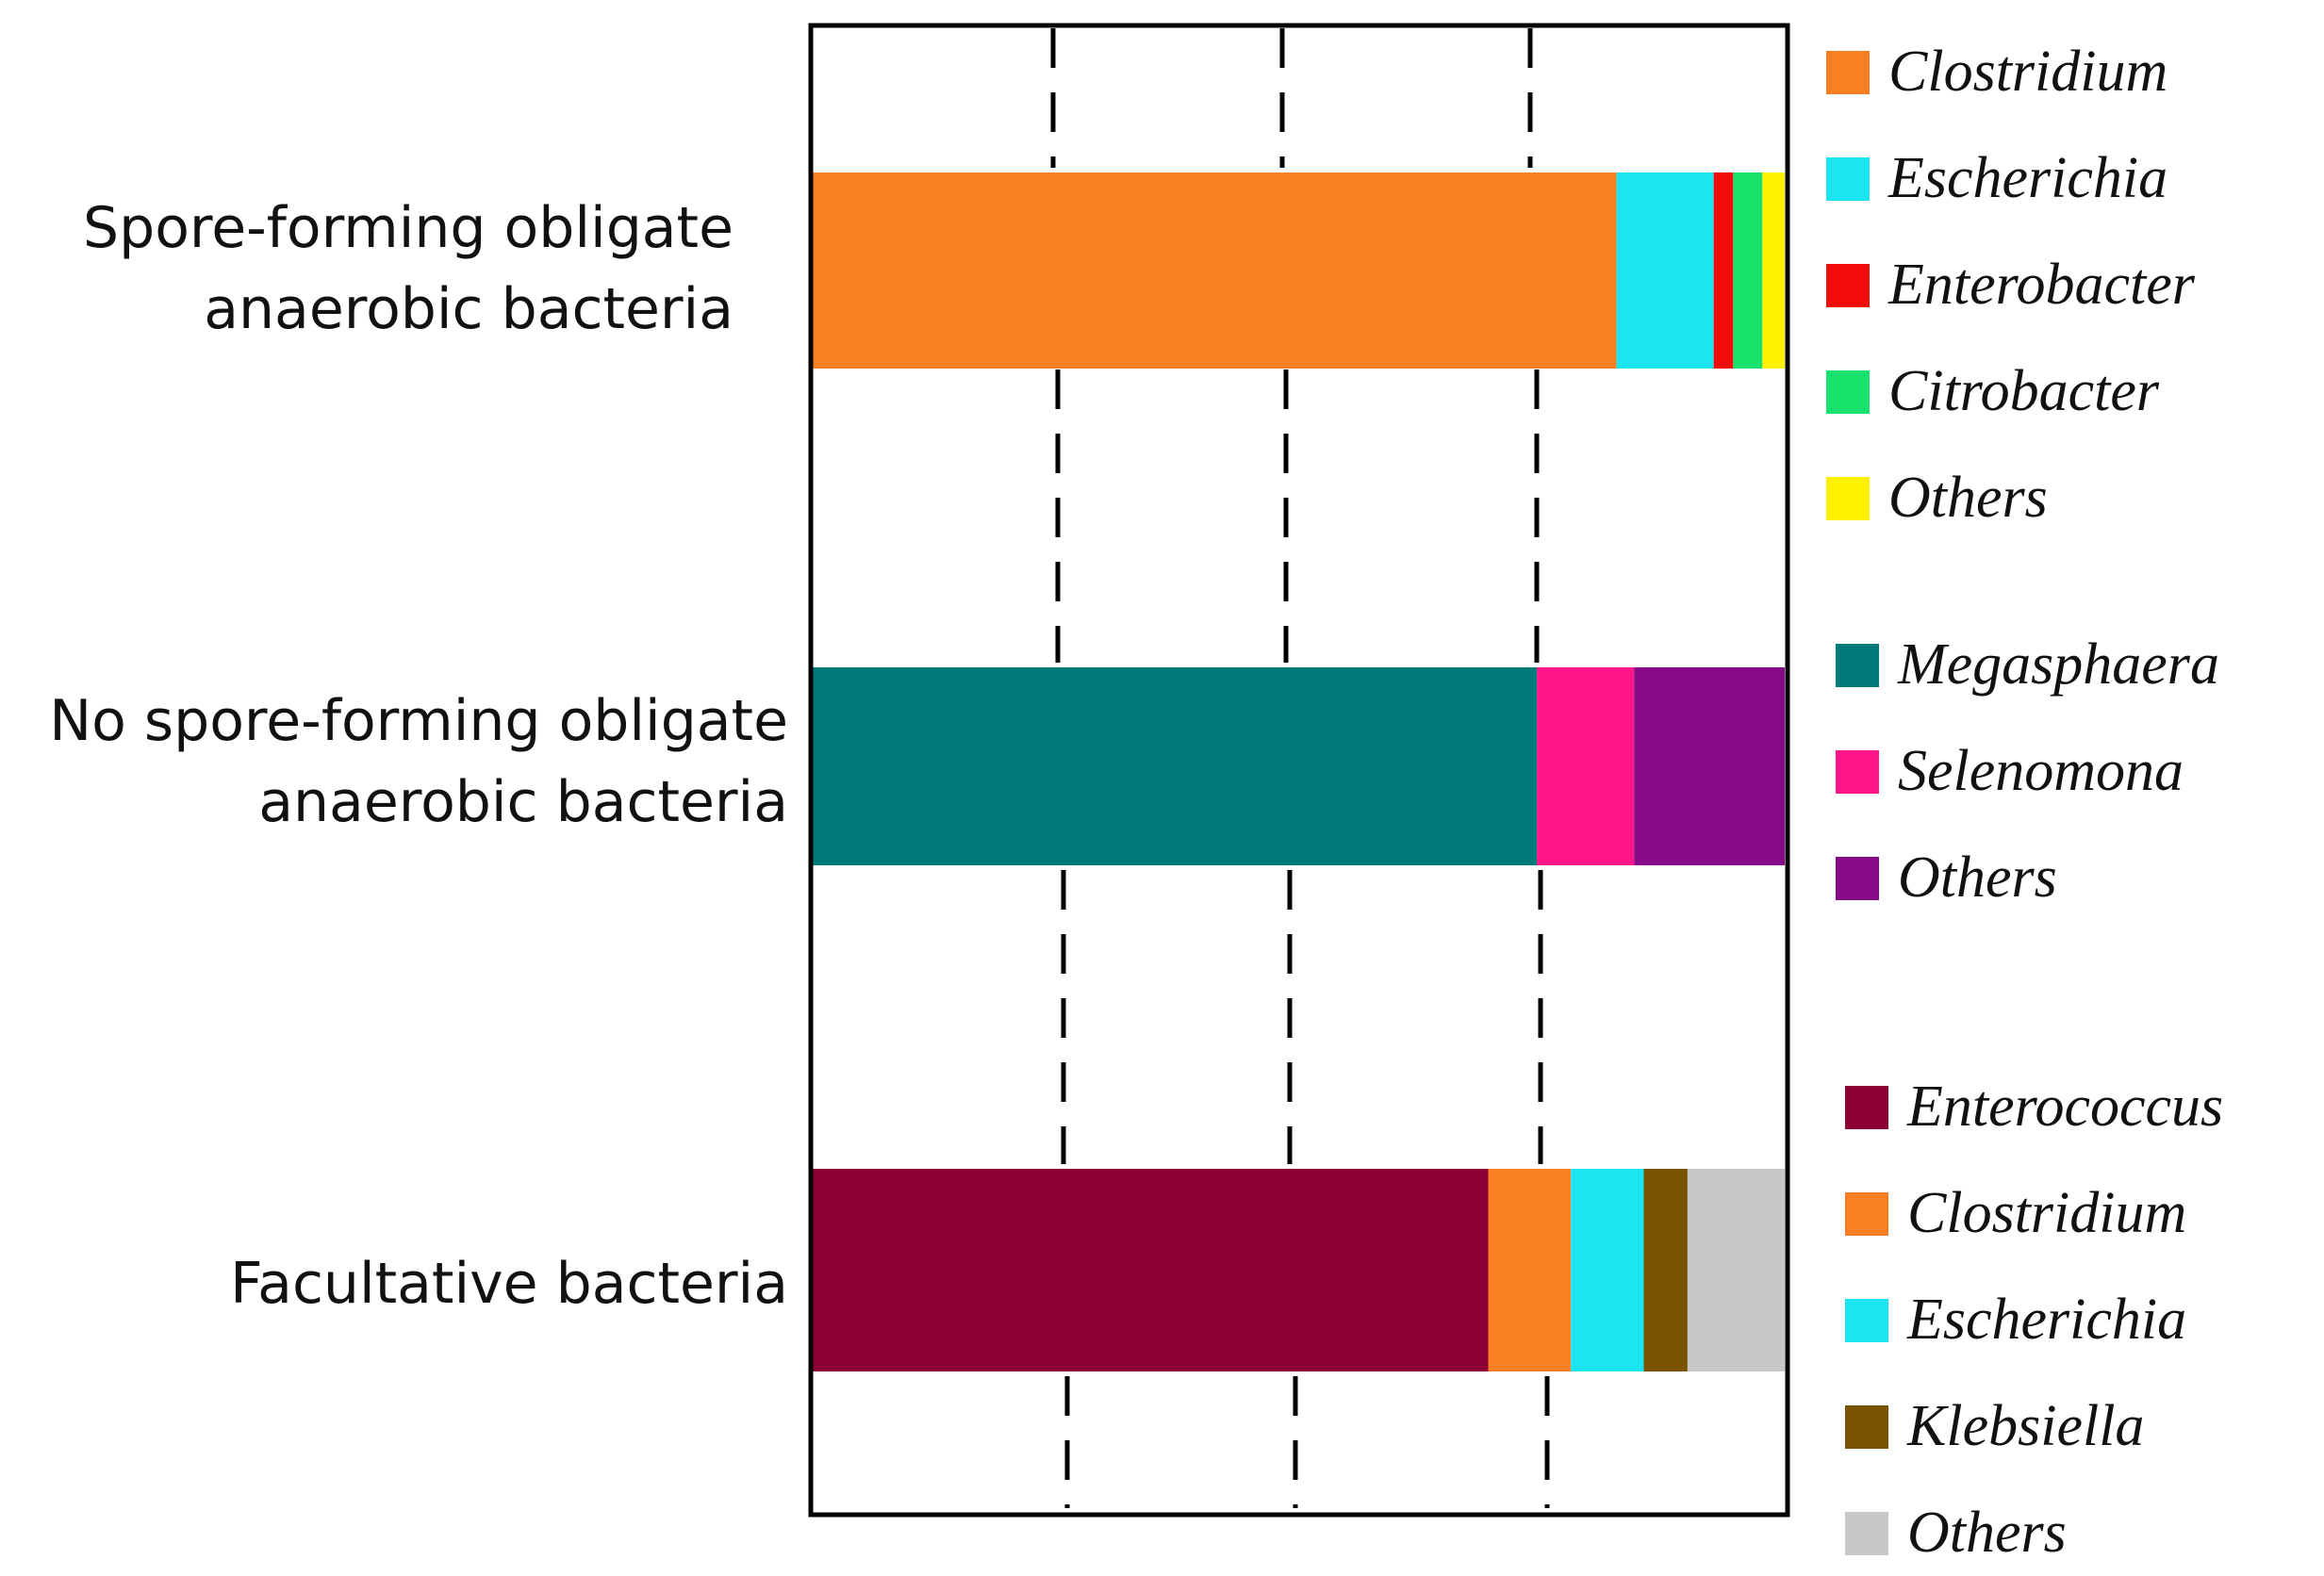  What do you see at coordinates (2041, 771) in the screenshot?
I see `legend-label: Selenomona` at bounding box center [2041, 771].